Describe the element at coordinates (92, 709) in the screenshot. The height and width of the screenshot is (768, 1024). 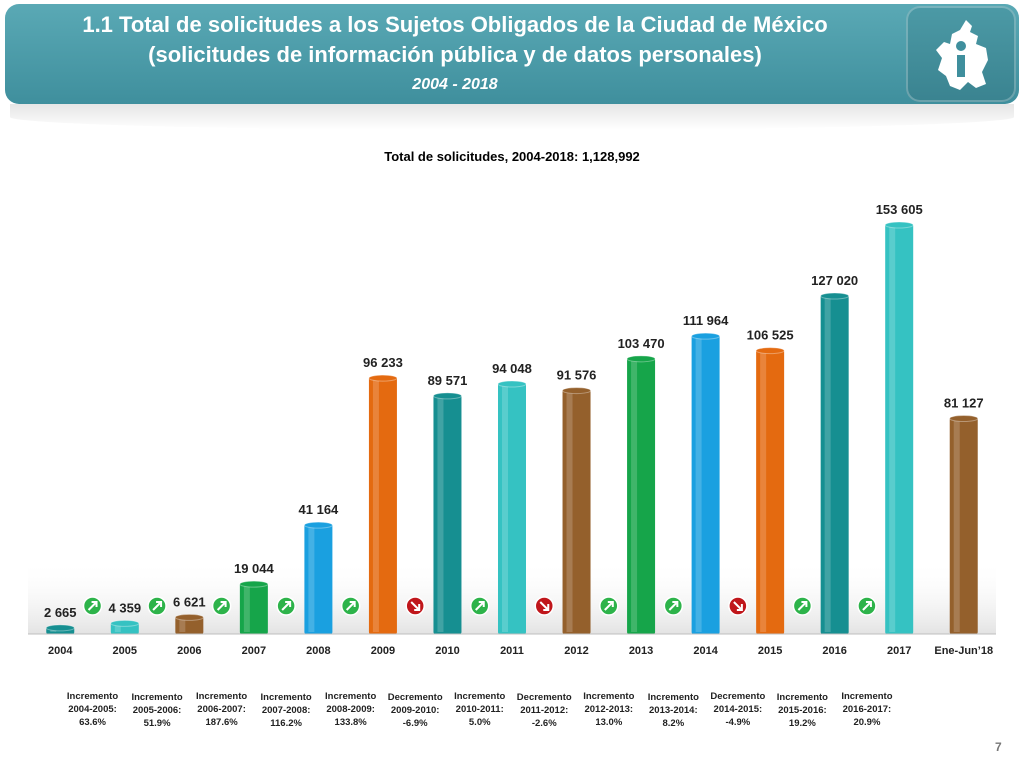
I see `change-note-period: 2004-2005:` at that location.